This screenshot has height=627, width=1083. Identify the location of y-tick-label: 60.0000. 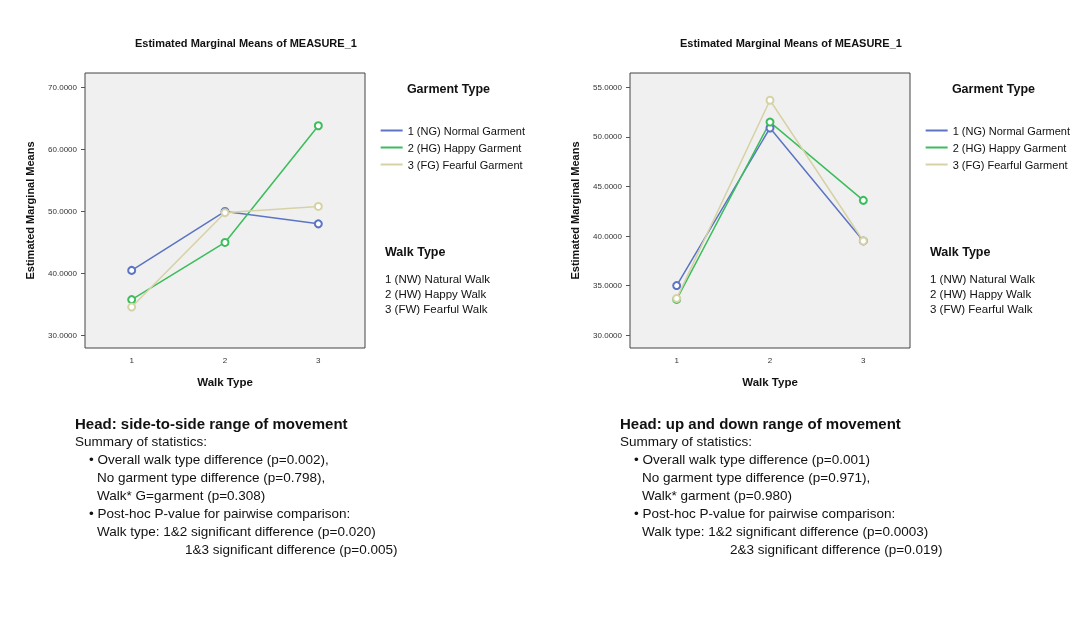
(63, 149).